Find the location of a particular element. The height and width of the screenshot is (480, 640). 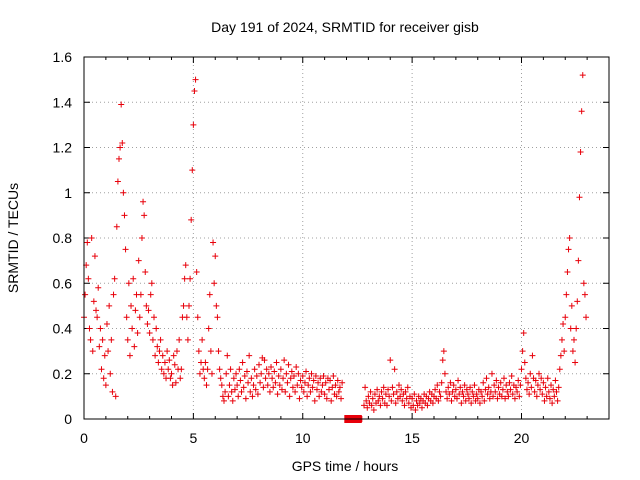

y-tick-label: 0.2 is located at coordinates (63, 374).